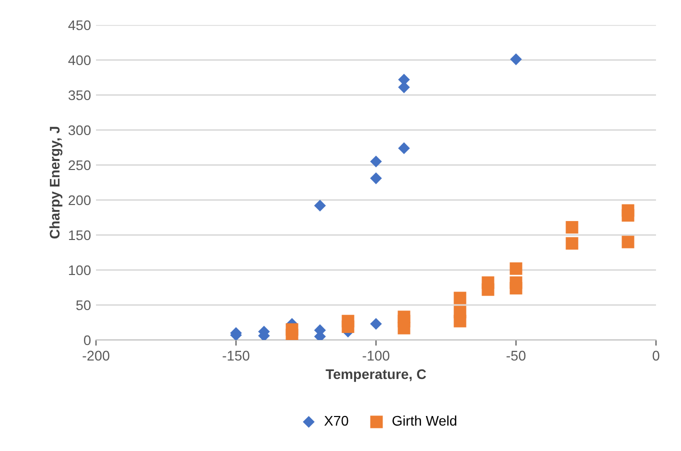  I want to click on y-tick-label: 450, so click(79, 25).